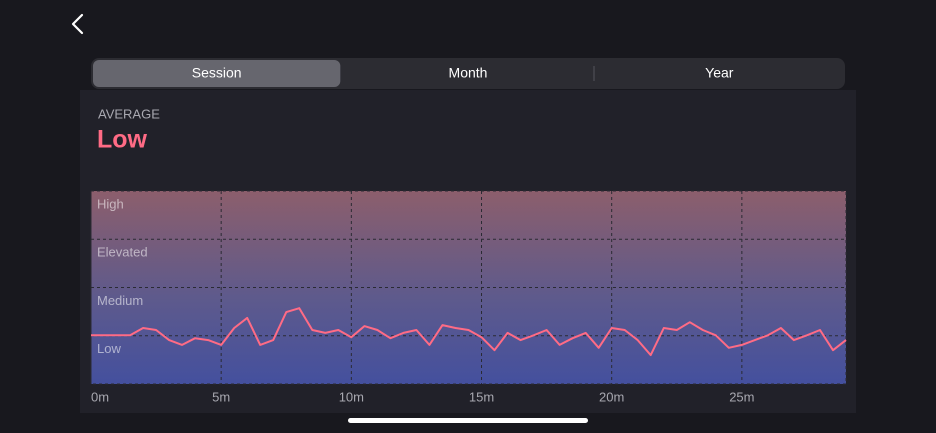  I want to click on x-tick-label: 20m, so click(611, 396).